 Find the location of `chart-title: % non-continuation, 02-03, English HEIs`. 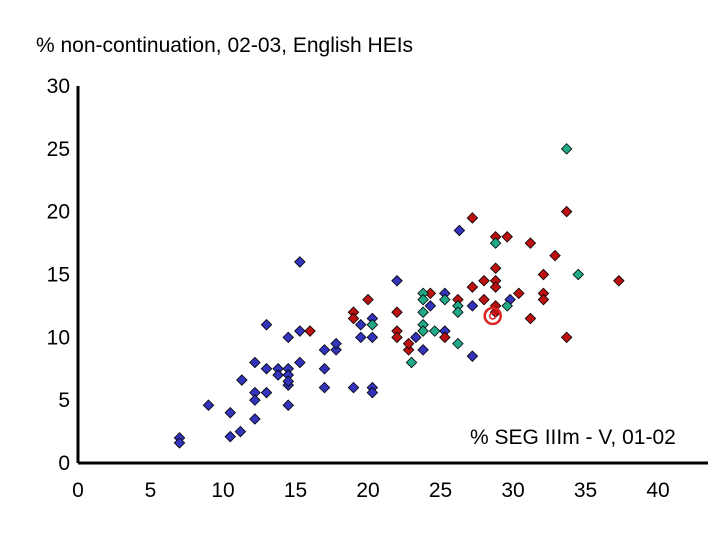

chart-title: % non-continuation, 02-03, English HEIs is located at coordinates (225, 45).